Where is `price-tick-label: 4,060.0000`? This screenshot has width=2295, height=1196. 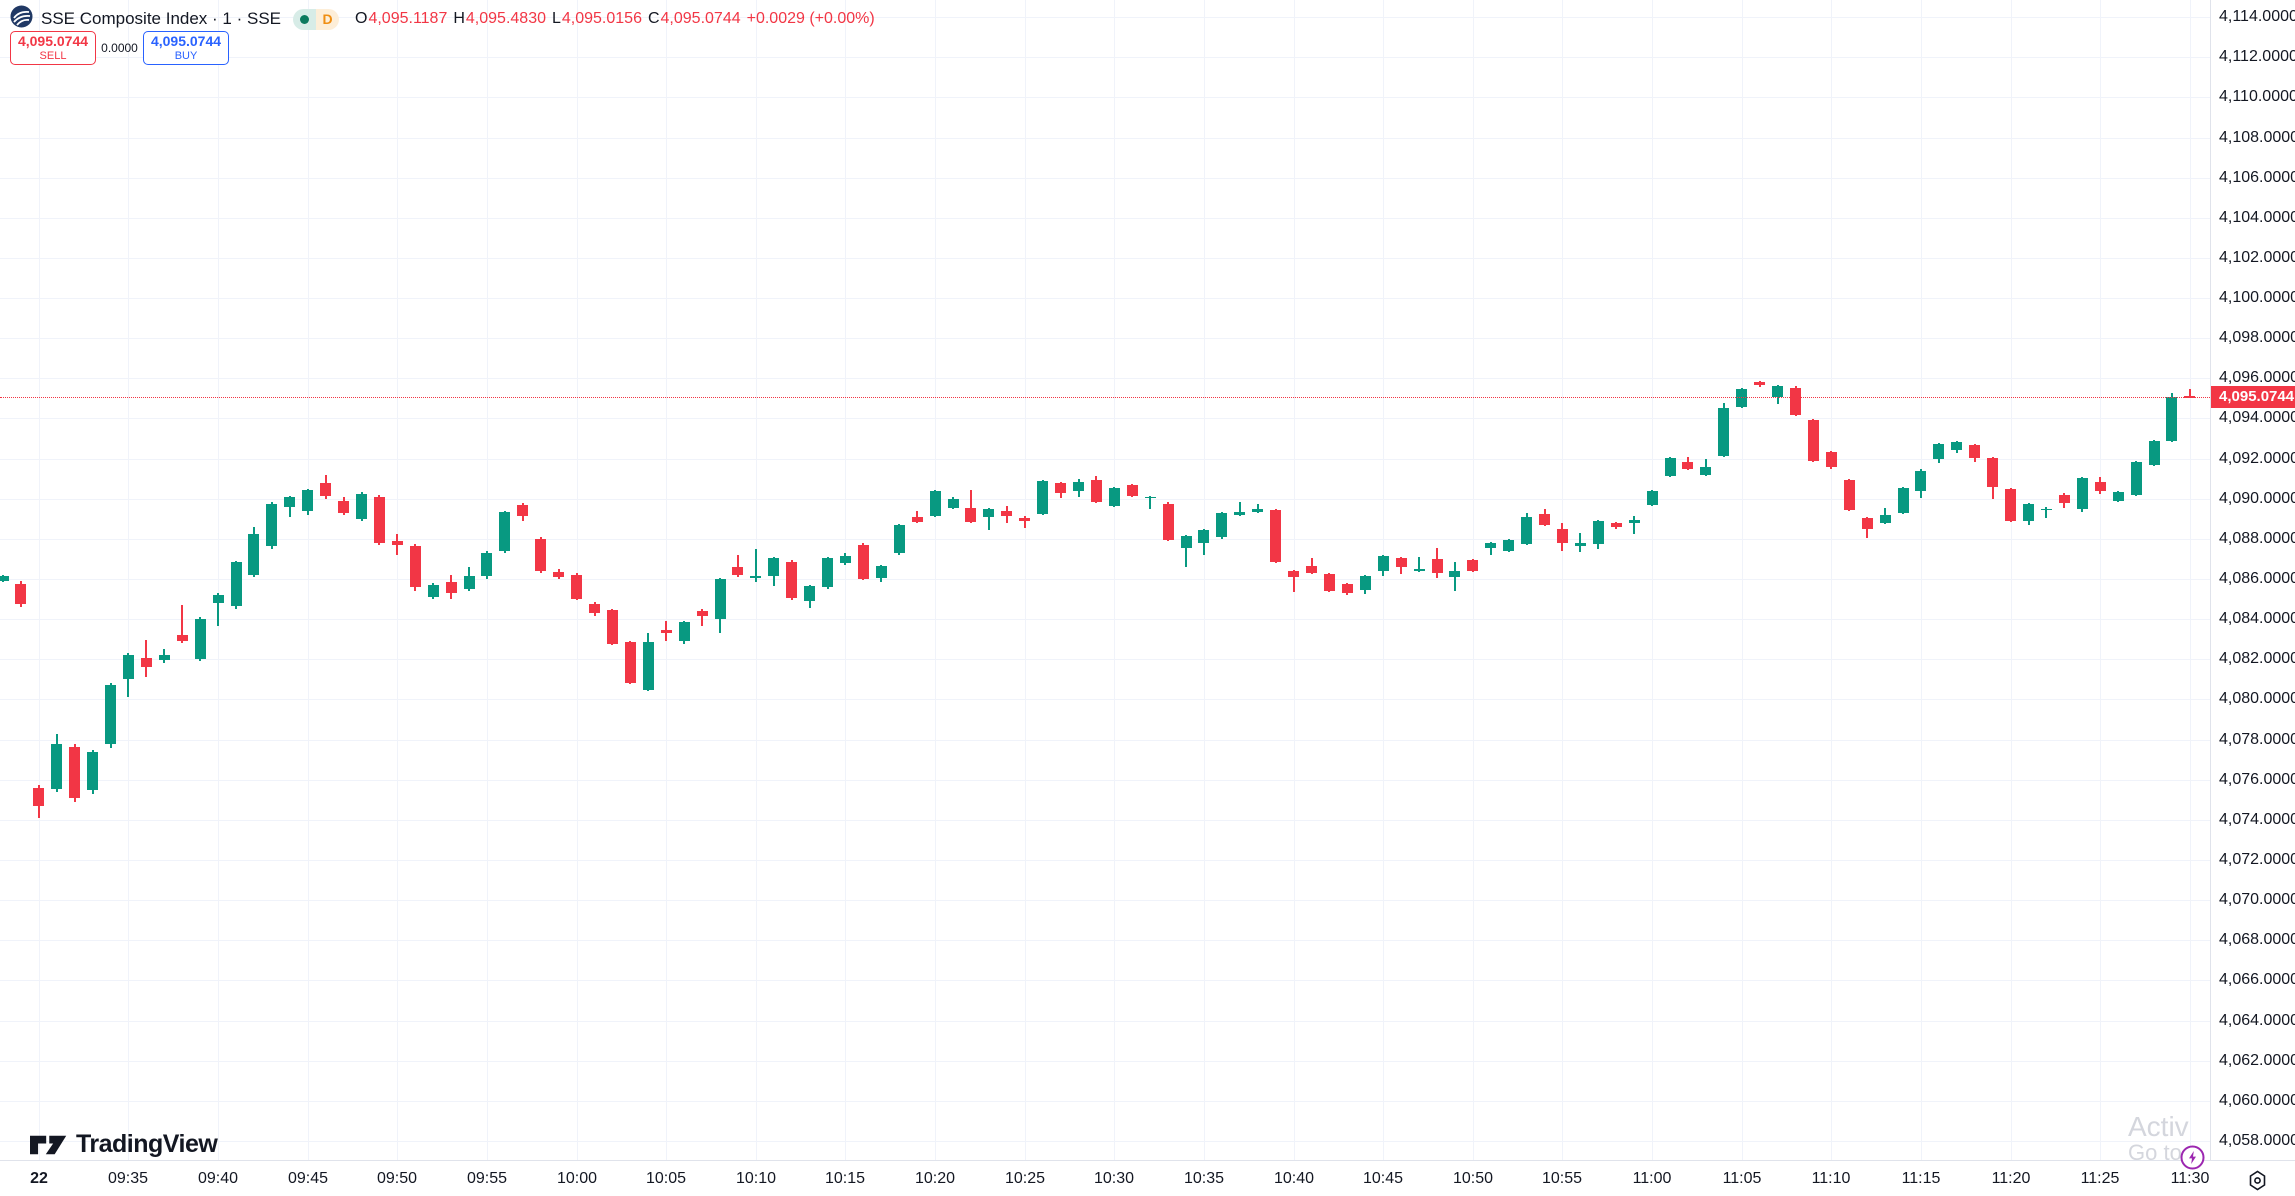
price-tick-label: 4,060.0000 is located at coordinates (2257, 1100).